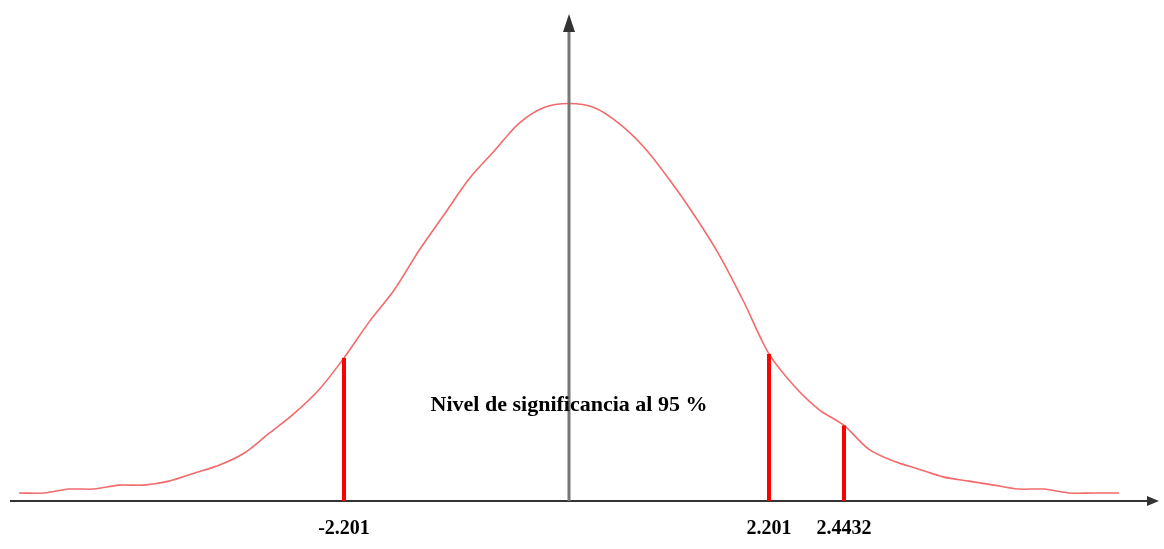  Describe the element at coordinates (769, 527) in the screenshot. I see `x-tick-label: 2.201` at that location.